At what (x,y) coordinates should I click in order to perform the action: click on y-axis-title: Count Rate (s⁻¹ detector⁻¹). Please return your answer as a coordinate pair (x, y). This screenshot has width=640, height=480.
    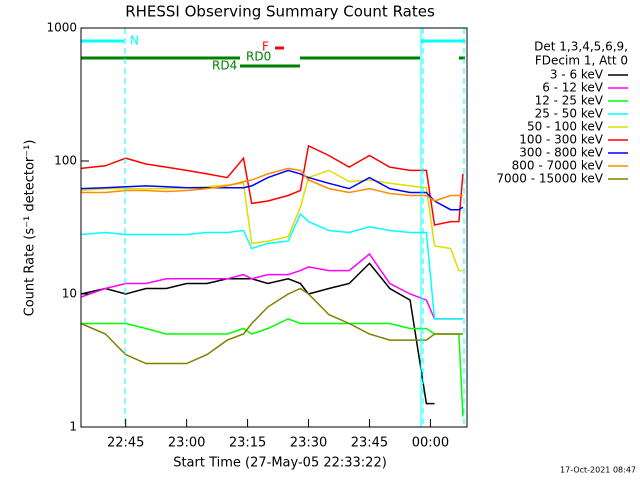
    Looking at the image, I should click on (30, 228).